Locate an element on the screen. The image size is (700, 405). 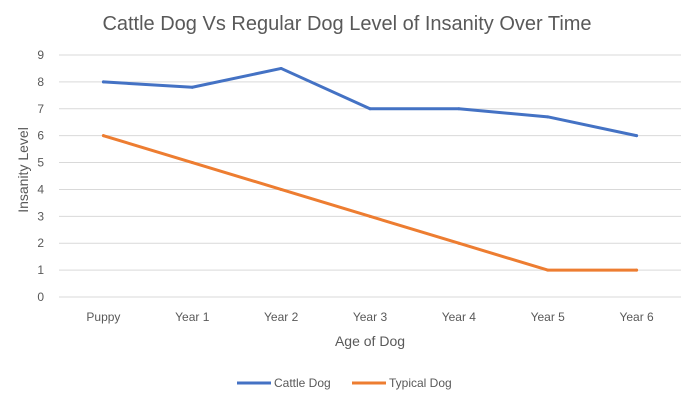
y-tick-label: 0 is located at coordinates (40, 297).